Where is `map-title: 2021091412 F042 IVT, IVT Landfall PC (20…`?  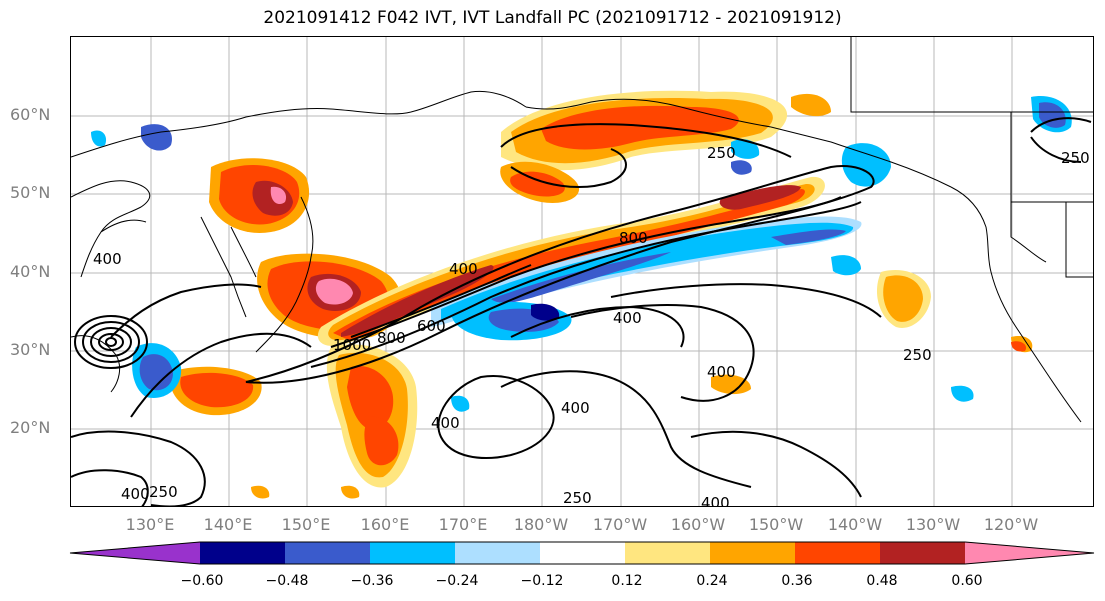 map-title: 2021091412 F042 IVT, IVT Landfall PC (20… is located at coordinates (552, 18).